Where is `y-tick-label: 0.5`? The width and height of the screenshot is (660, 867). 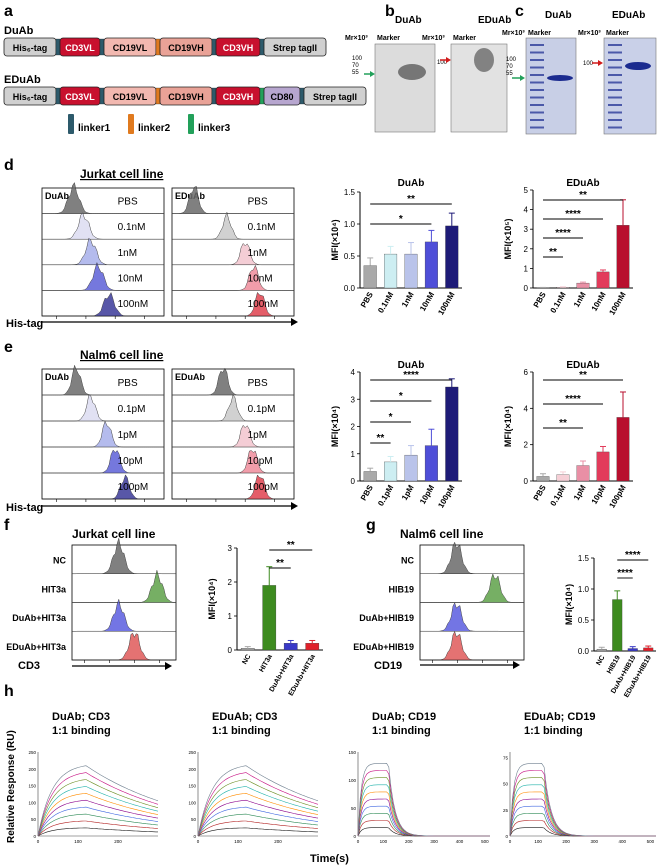 y-tick-label: 0.5 is located at coordinates (584, 620).